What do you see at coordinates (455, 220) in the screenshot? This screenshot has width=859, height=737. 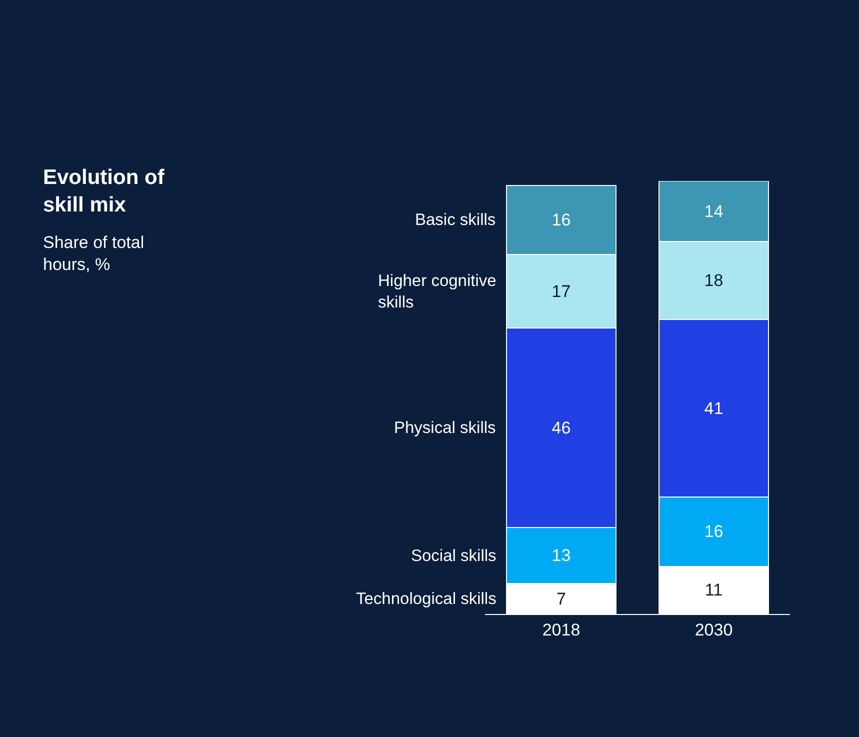 I see `series-label: Basic skills` at bounding box center [455, 220].